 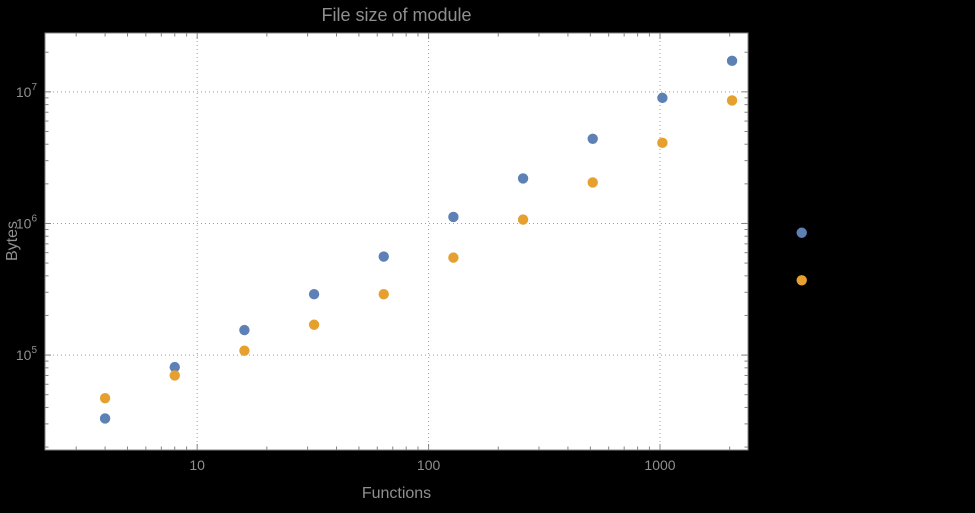 What do you see at coordinates (396, 15) in the screenshot?
I see `chart-title: File size of module` at bounding box center [396, 15].